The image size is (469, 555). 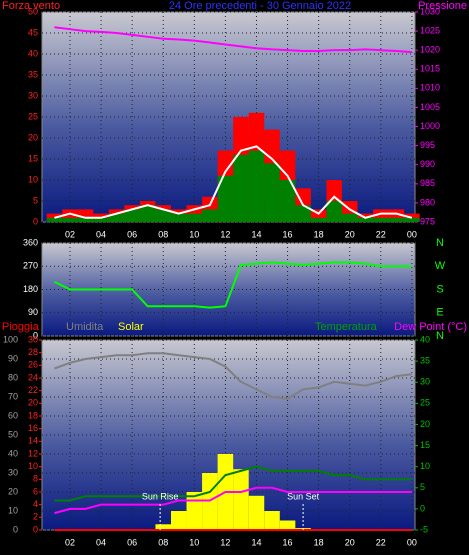 What do you see at coordinates (35, 504) in the screenshot?
I see `y3-tick-label: 4` at bounding box center [35, 504].